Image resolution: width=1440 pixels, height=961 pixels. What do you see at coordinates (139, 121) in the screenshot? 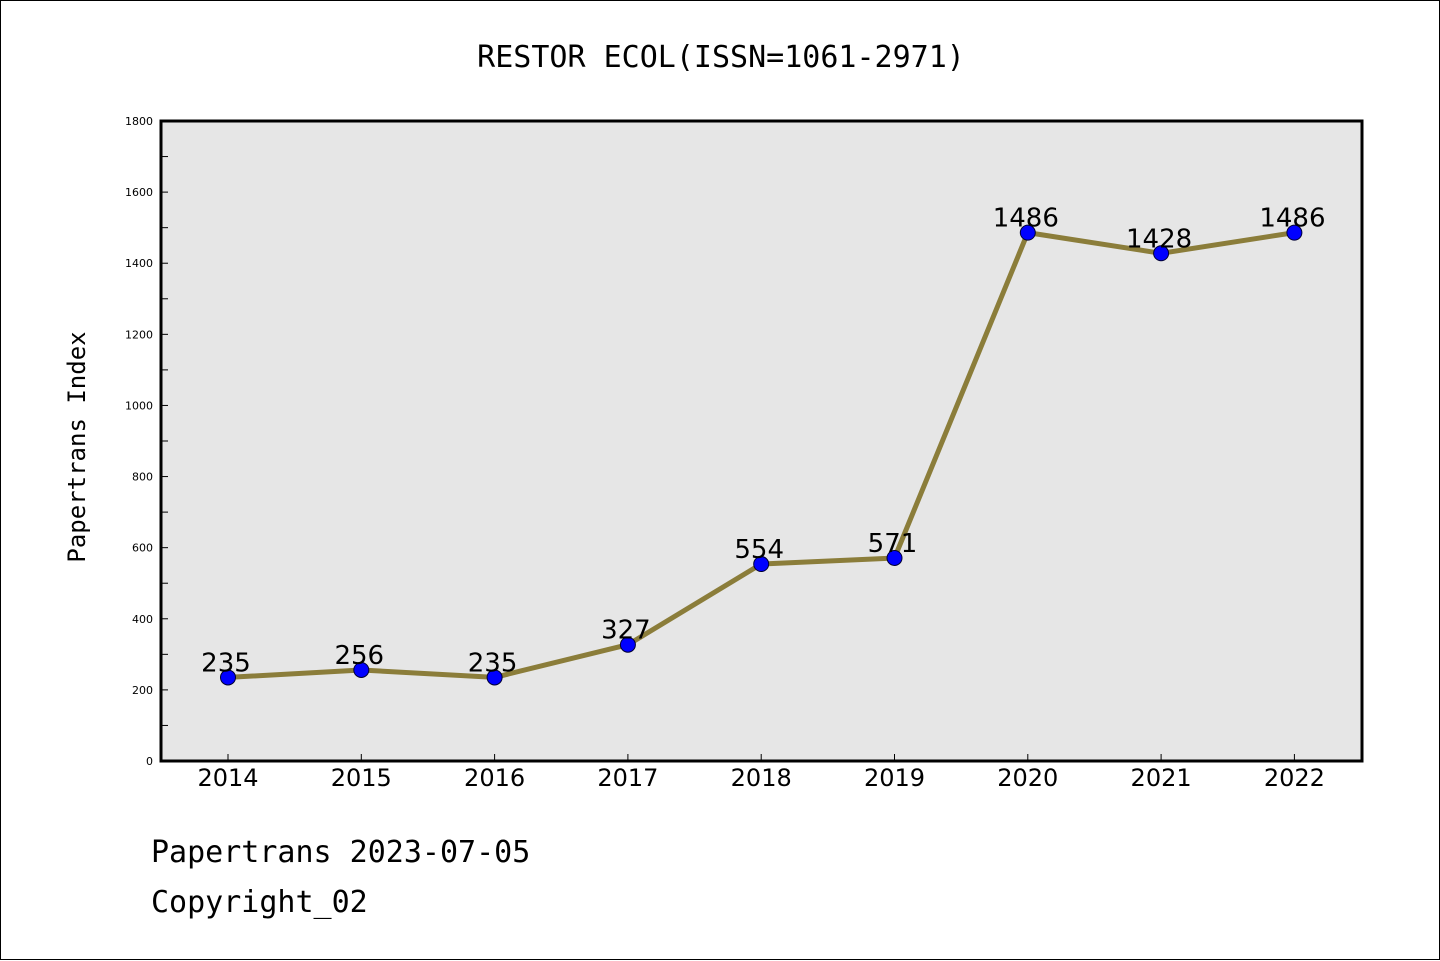
I see `y-tick-label: 1800` at bounding box center [139, 121].